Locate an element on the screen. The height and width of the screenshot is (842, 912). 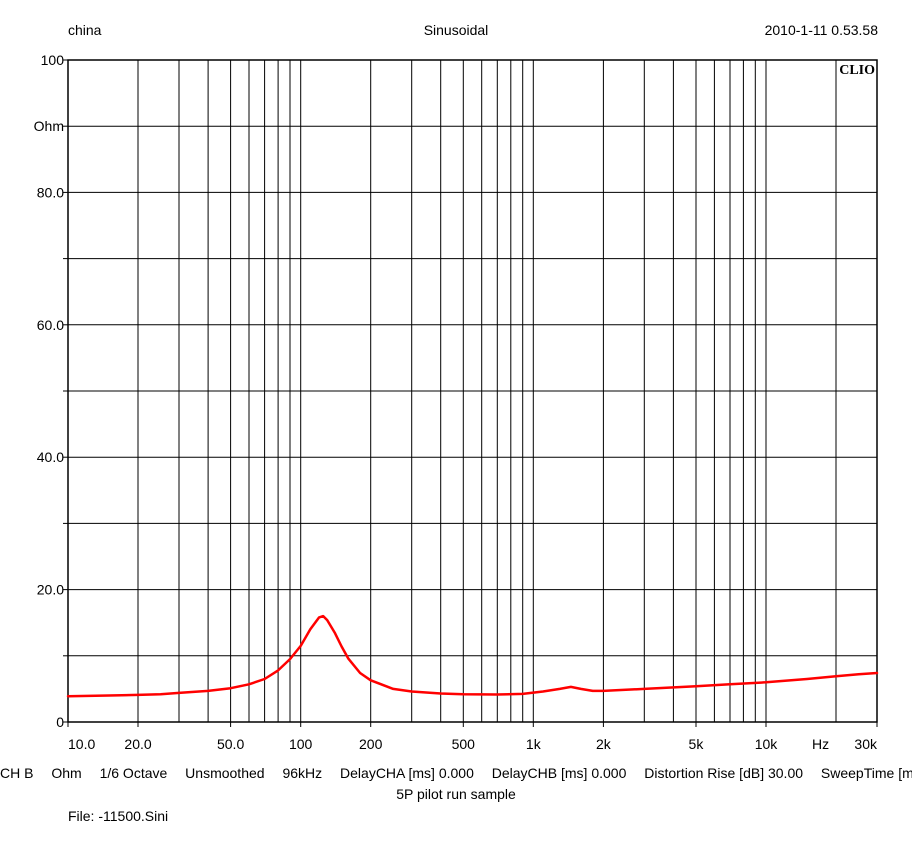
smoothing-label: Unsmoothed is located at coordinates (225, 773).